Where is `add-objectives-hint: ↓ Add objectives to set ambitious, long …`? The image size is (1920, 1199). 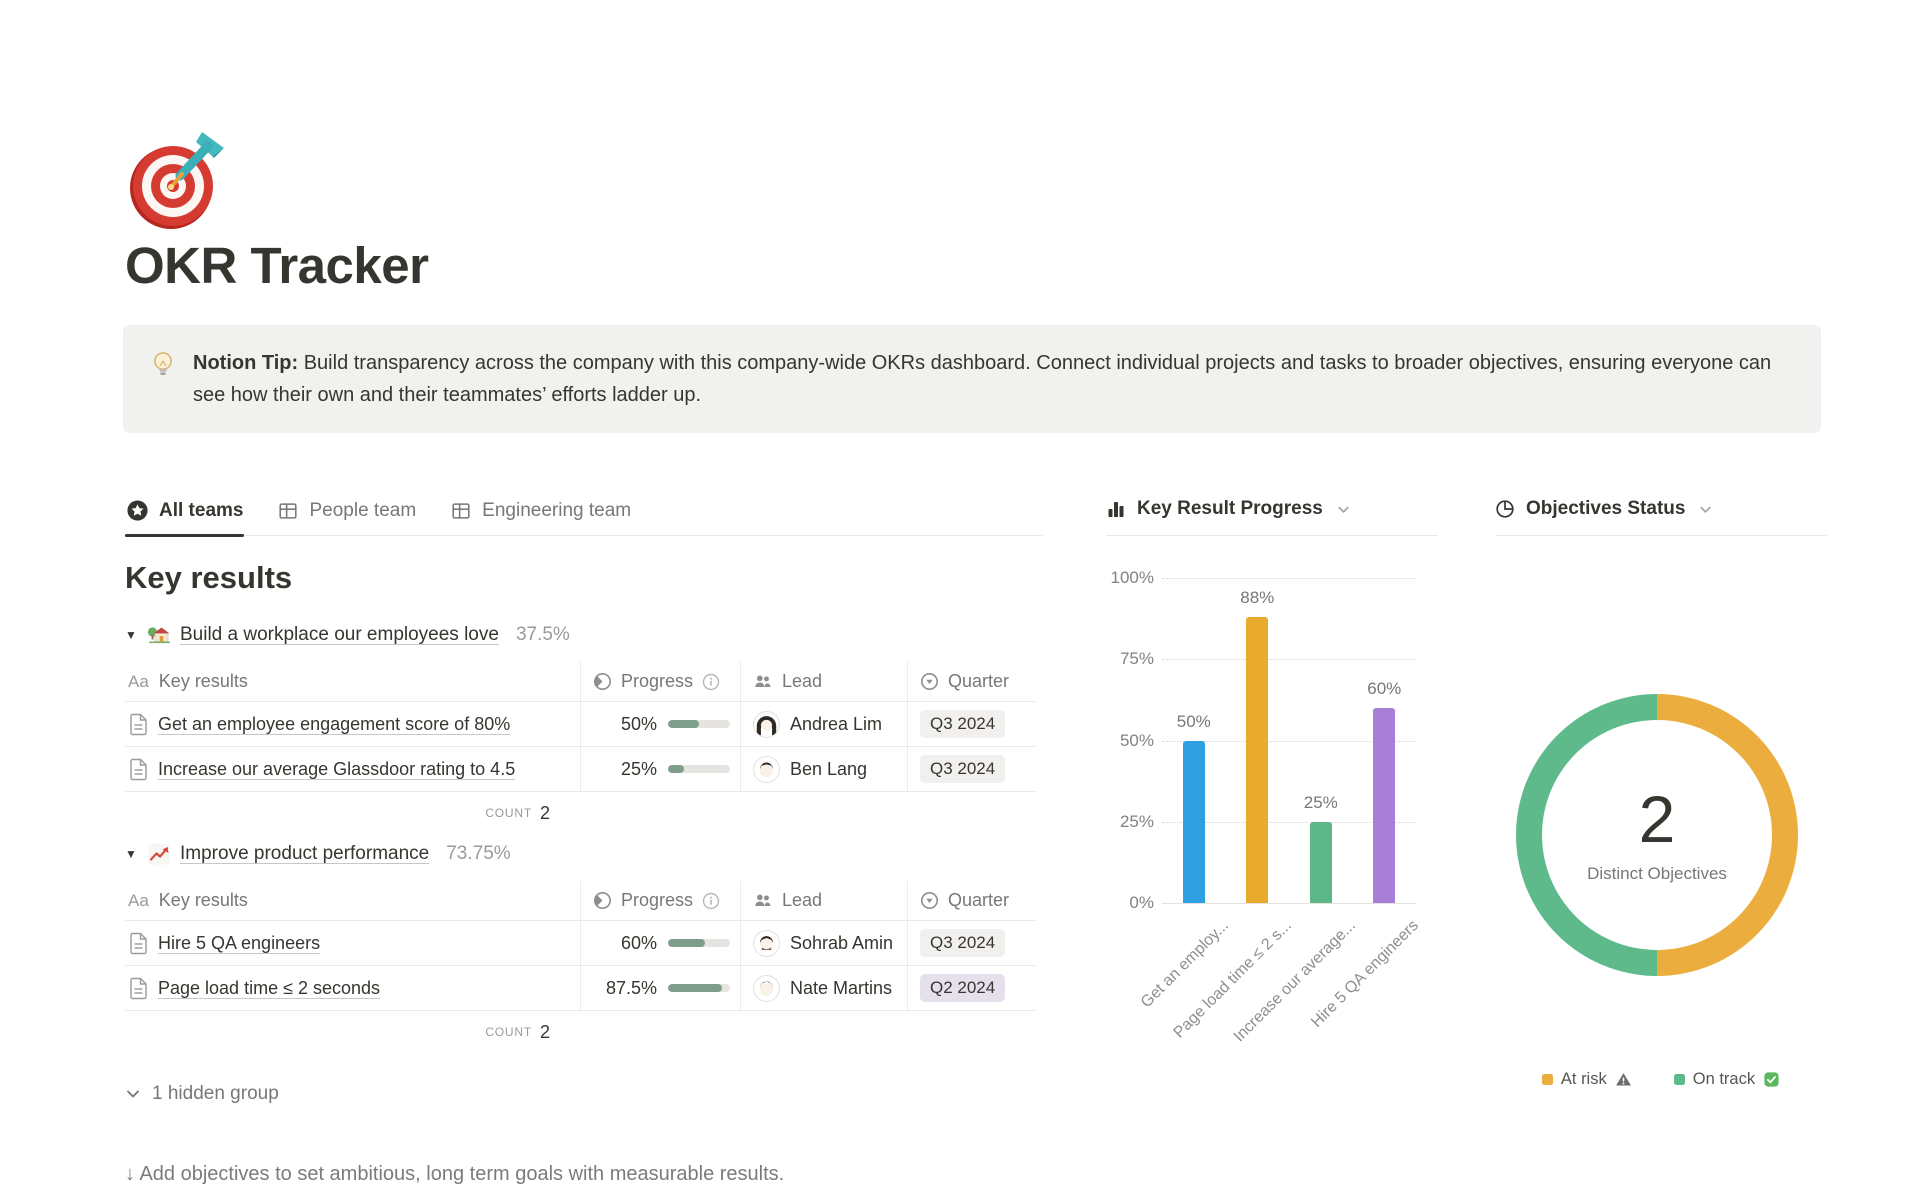
add-objectives-hint: ↓ Add objectives to set ambitious, long … is located at coordinates (455, 1174).